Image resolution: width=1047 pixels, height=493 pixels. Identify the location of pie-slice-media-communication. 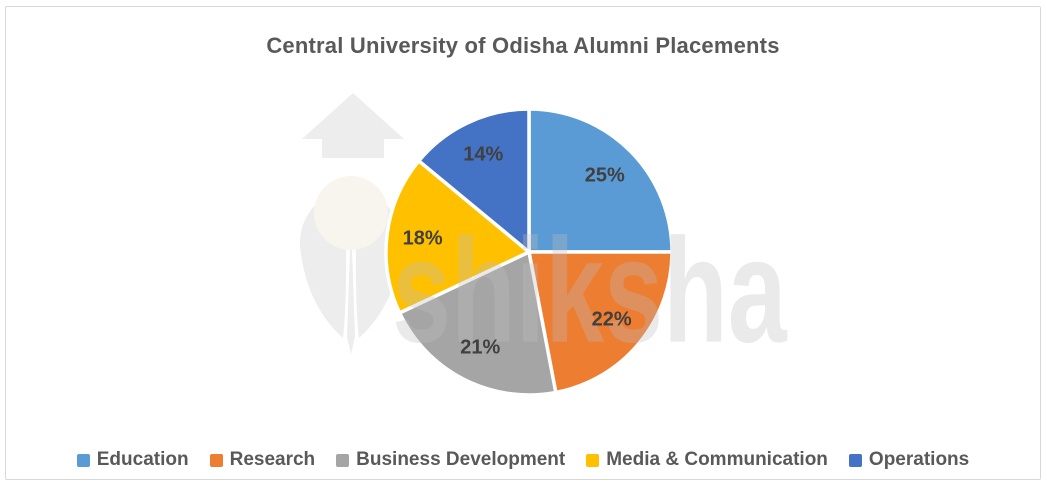
(457, 237).